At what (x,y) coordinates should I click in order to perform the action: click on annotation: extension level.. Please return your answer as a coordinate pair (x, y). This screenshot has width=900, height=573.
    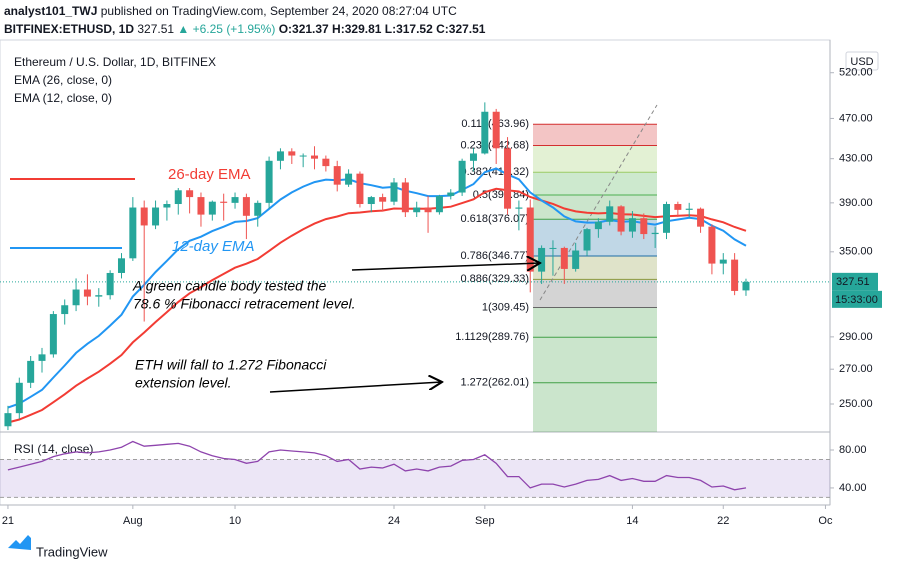
    Looking at the image, I should click on (183, 383).